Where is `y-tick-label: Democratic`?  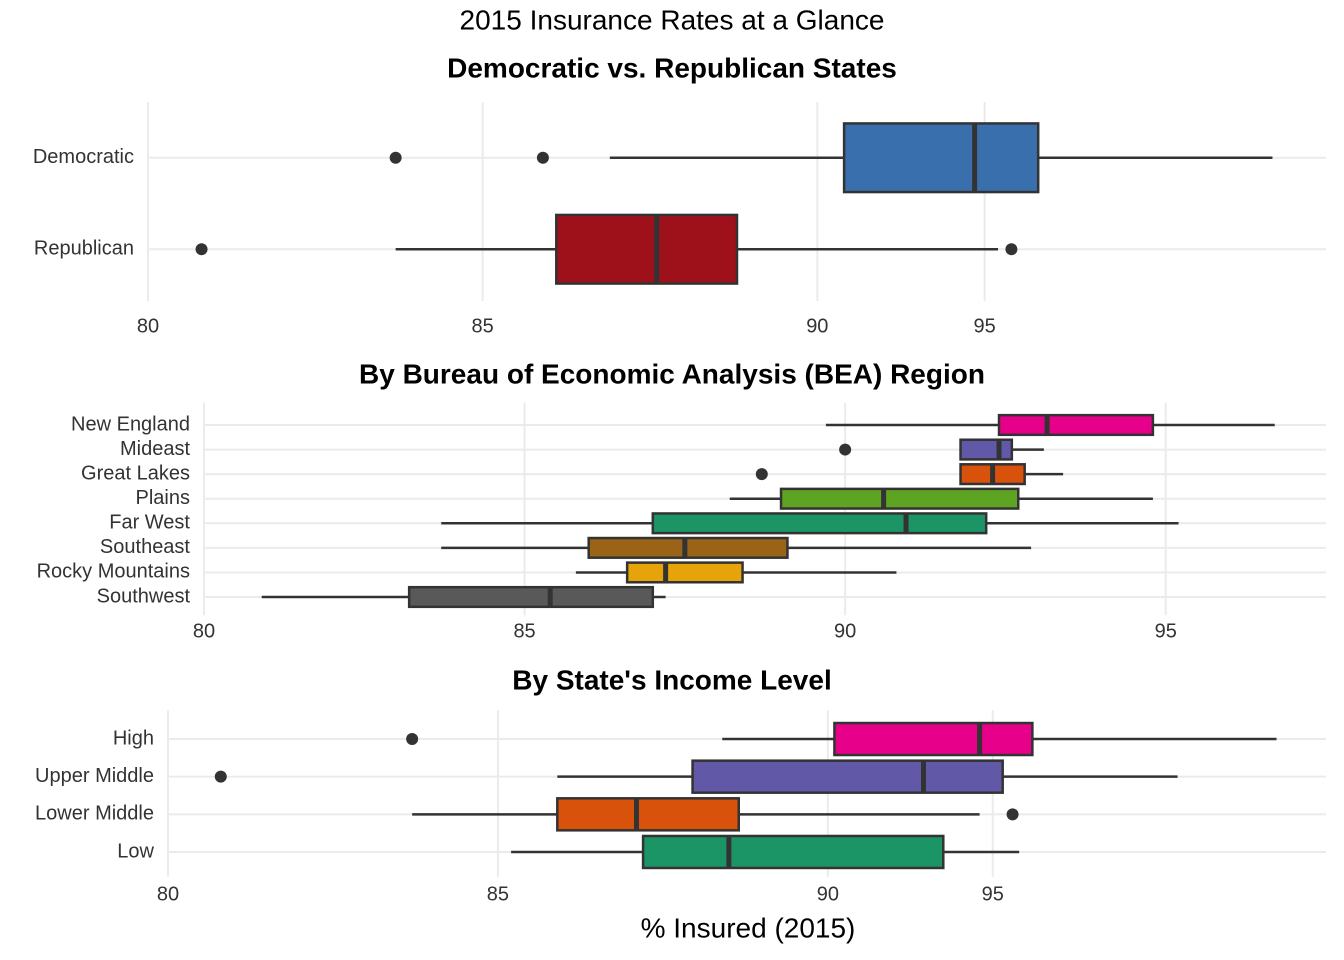
y-tick-label: Democratic is located at coordinates (83, 157).